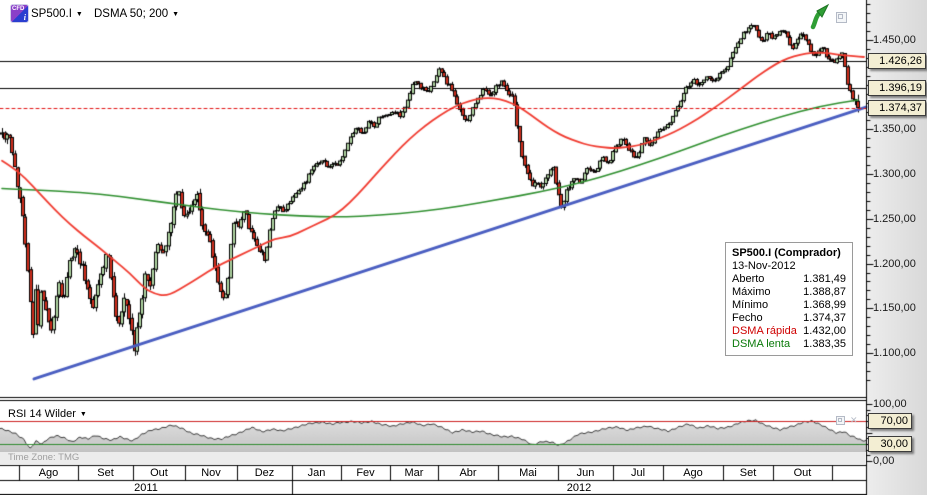 The width and height of the screenshot is (927, 495). Describe the element at coordinates (890, 443) in the screenshot. I see `rsi-level-badge: 30,00` at that location.